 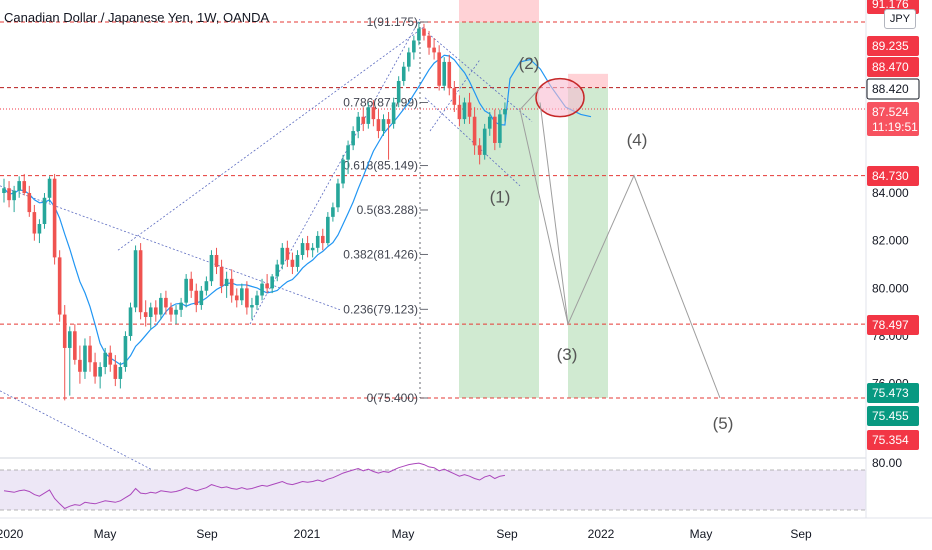 I want to click on fib-level-label: 0.382(81.426), so click(x=380, y=254).